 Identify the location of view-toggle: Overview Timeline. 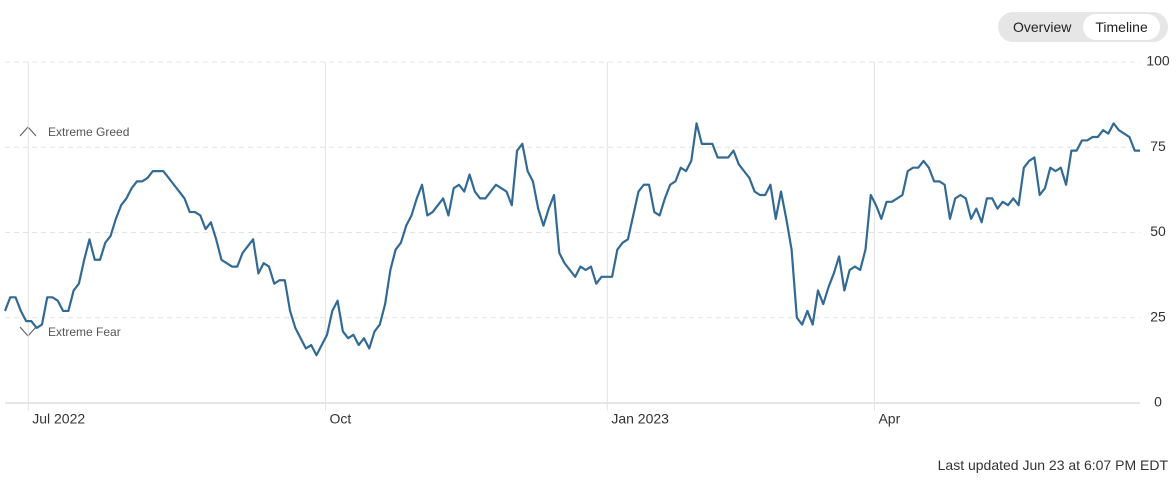
(1083, 27).